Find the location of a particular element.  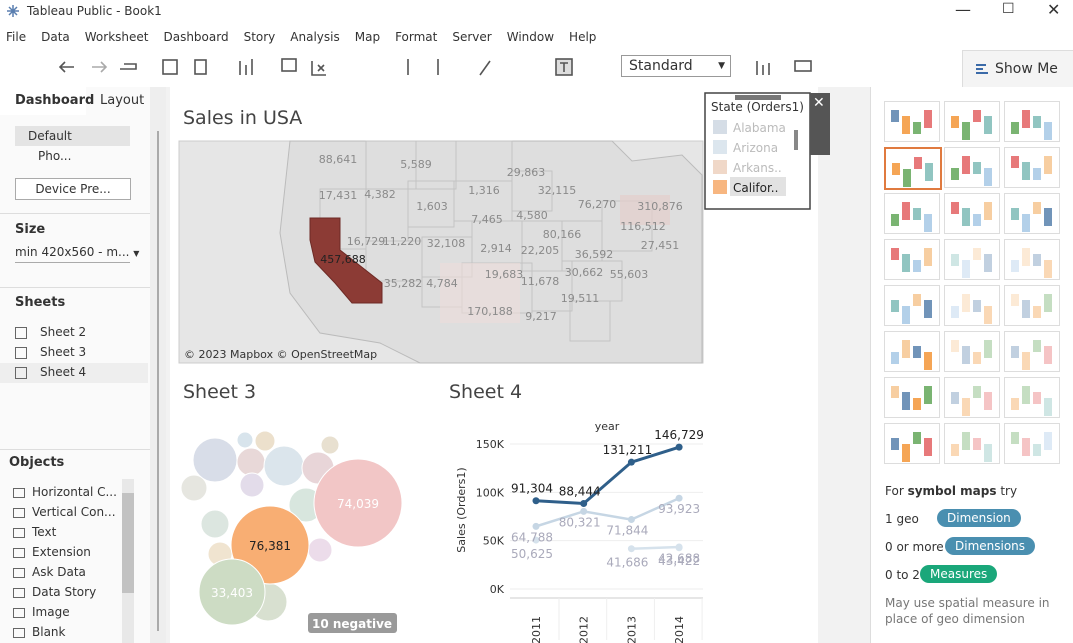

state-label: 170,188 is located at coordinates (490, 311).